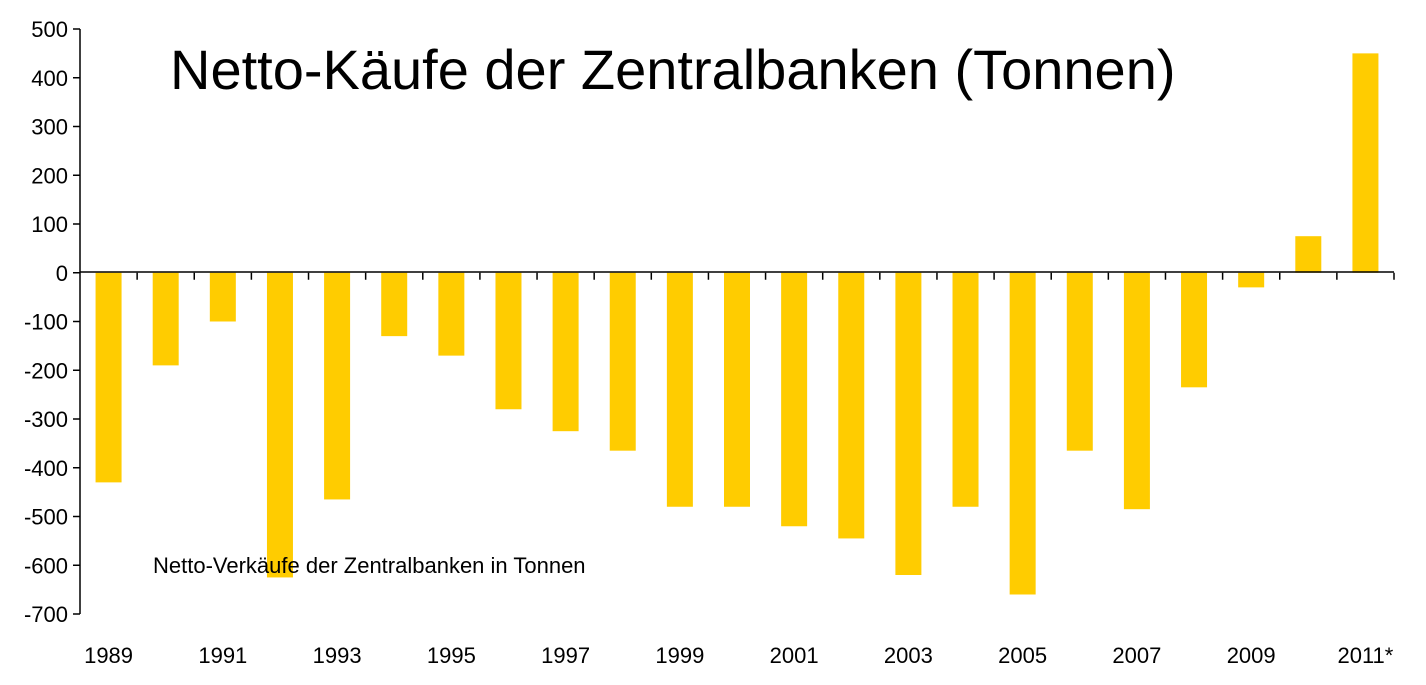 The height and width of the screenshot is (685, 1426). What do you see at coordinates (565, 352) in the screenshot?
I see `bar-1997` at bounding box center [565, 352].